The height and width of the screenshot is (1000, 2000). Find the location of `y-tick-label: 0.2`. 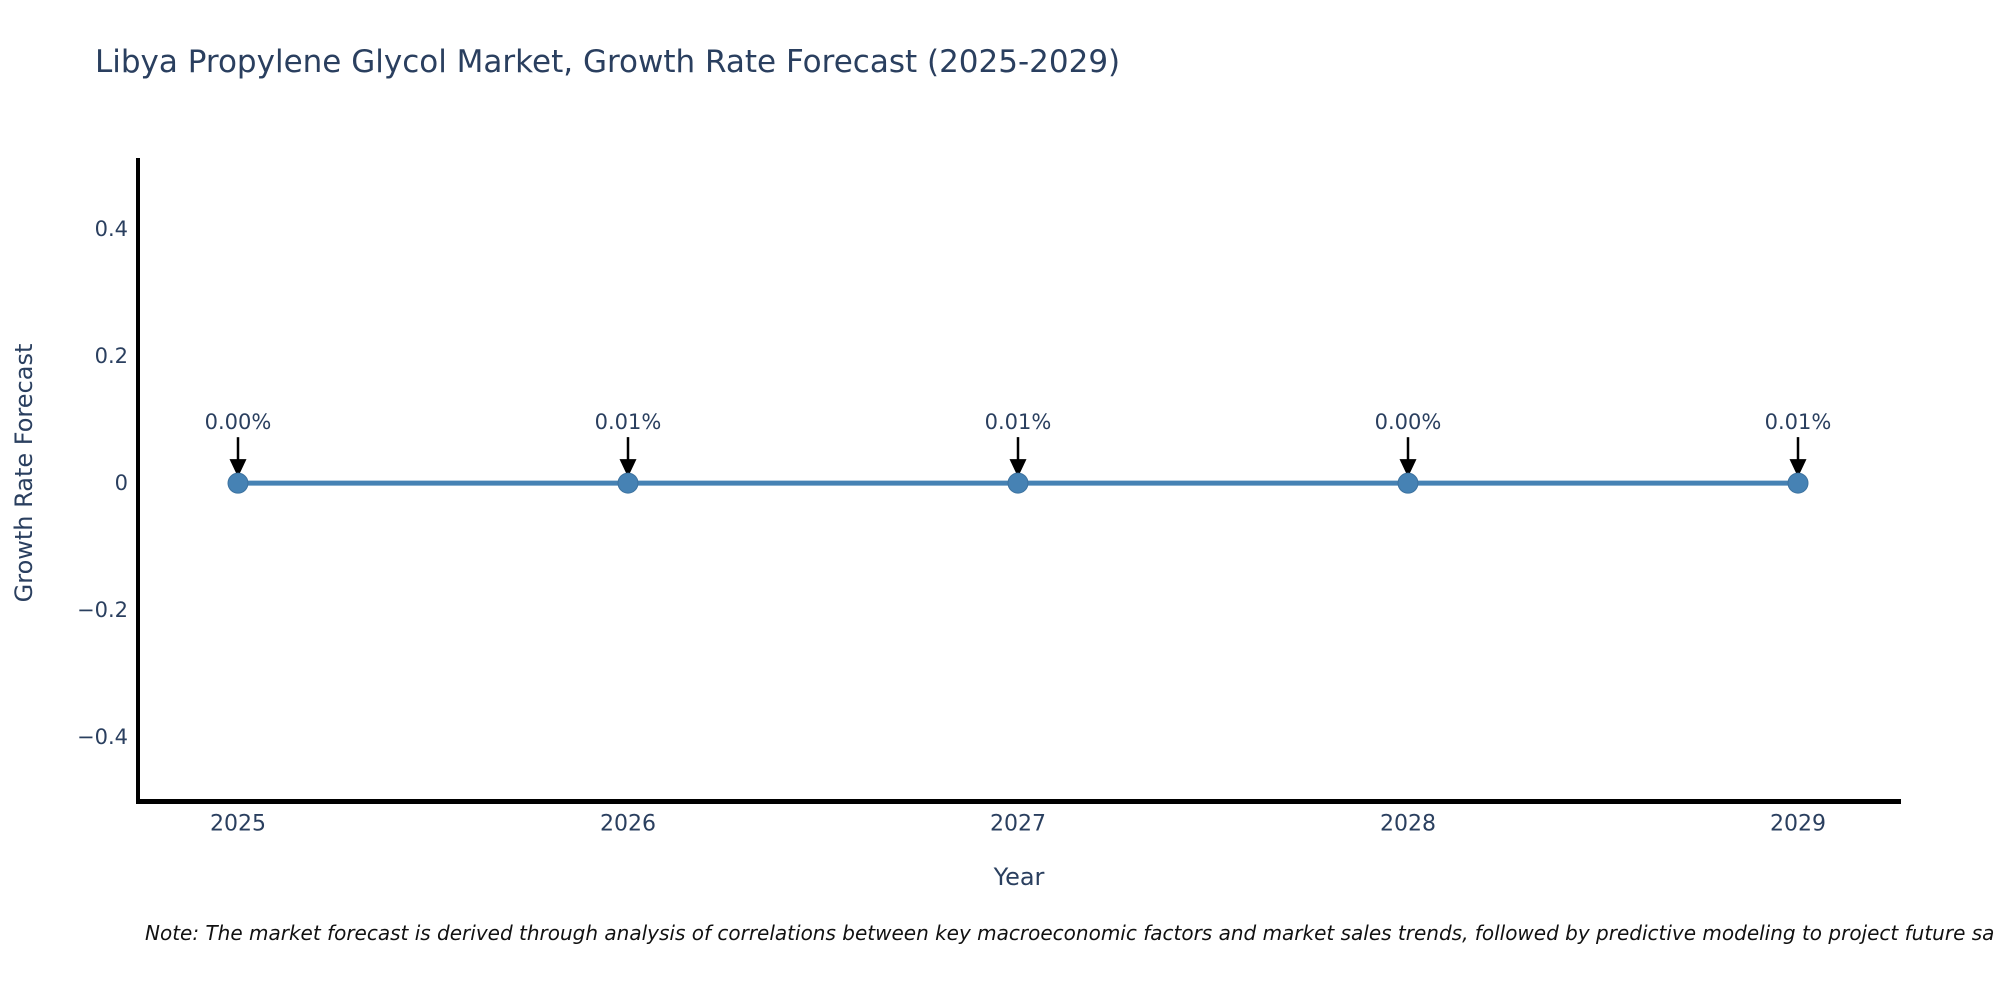

y-tick-label: 0.2 is located at coordinates (111, 356).